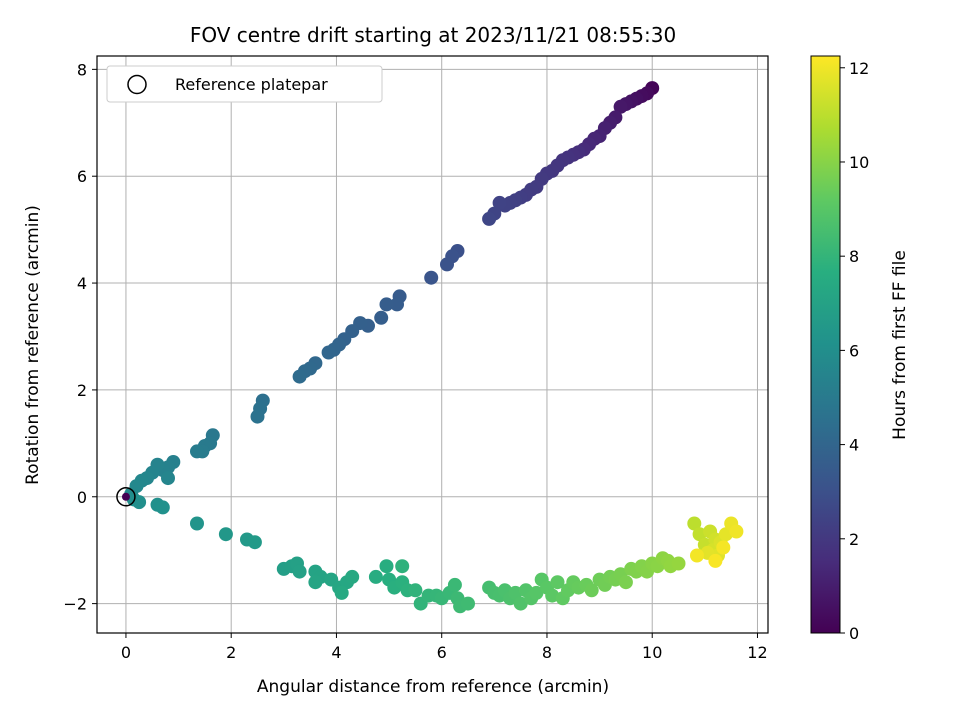  What do you see at coordinates (251, 84) in the screenshot?
I see `legend-label-reference: Reference platepar` at bounding box center [251, 84].